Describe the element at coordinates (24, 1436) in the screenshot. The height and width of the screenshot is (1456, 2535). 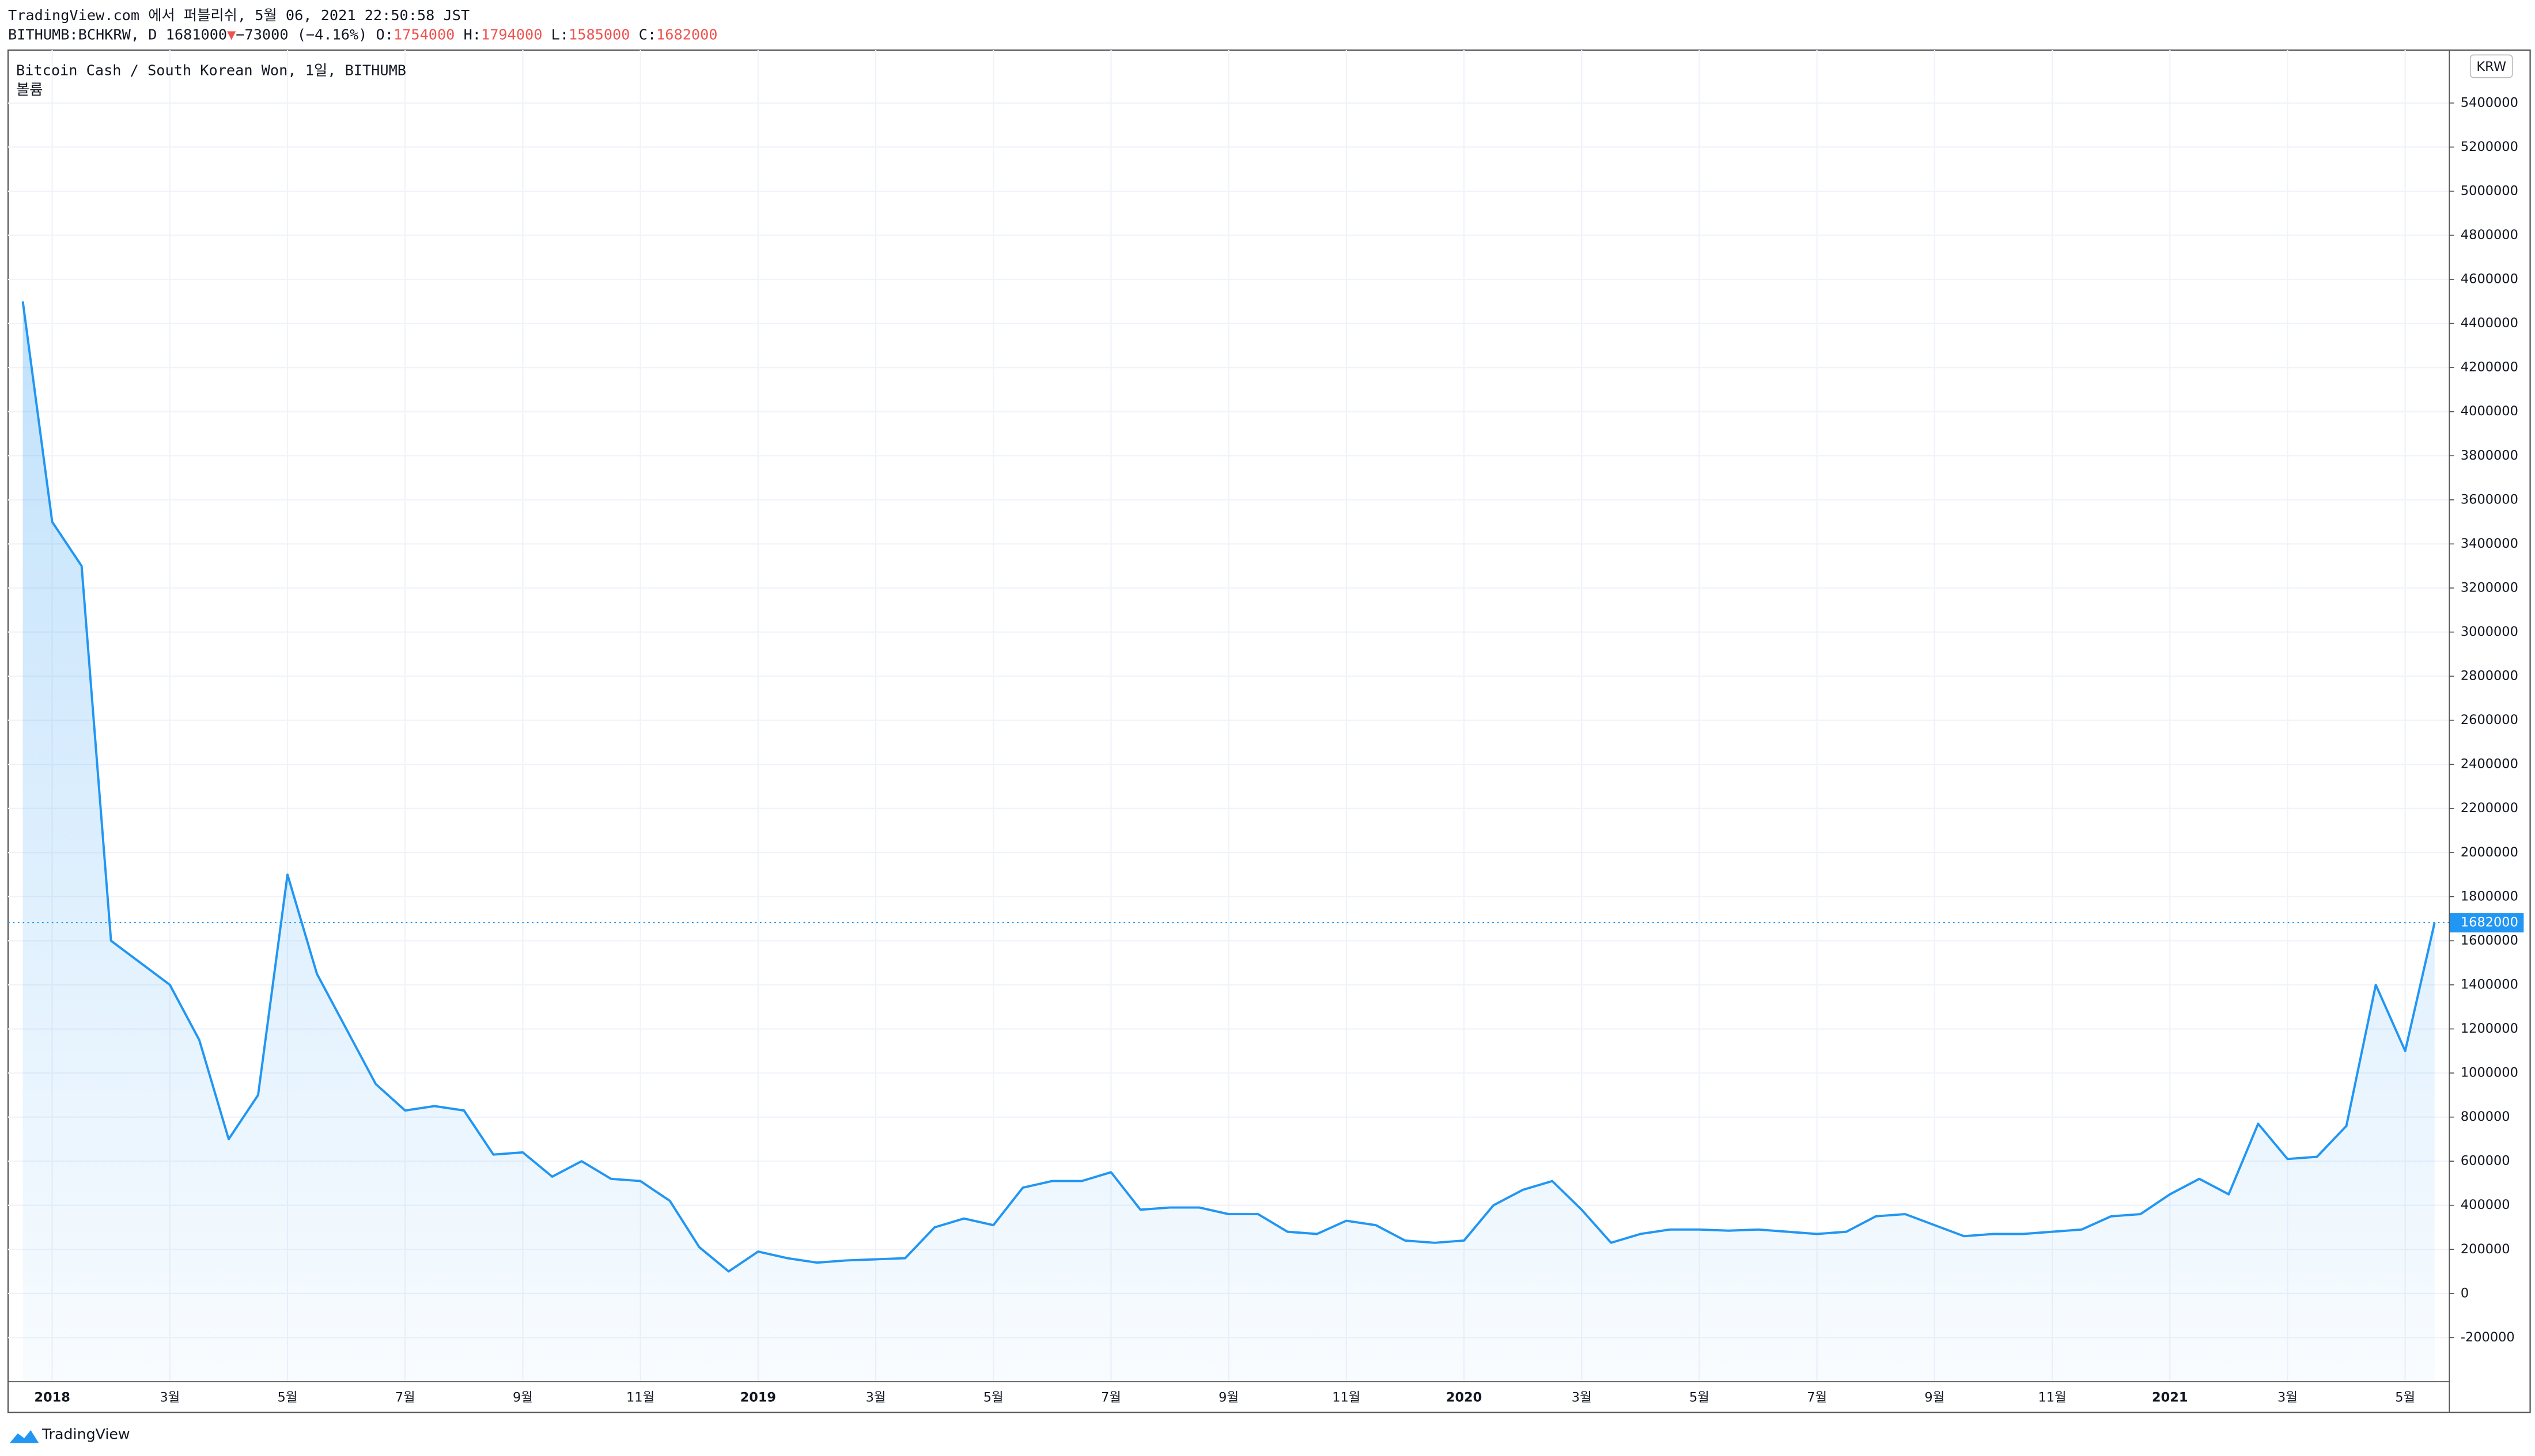
I see `brand-logo` at that location.